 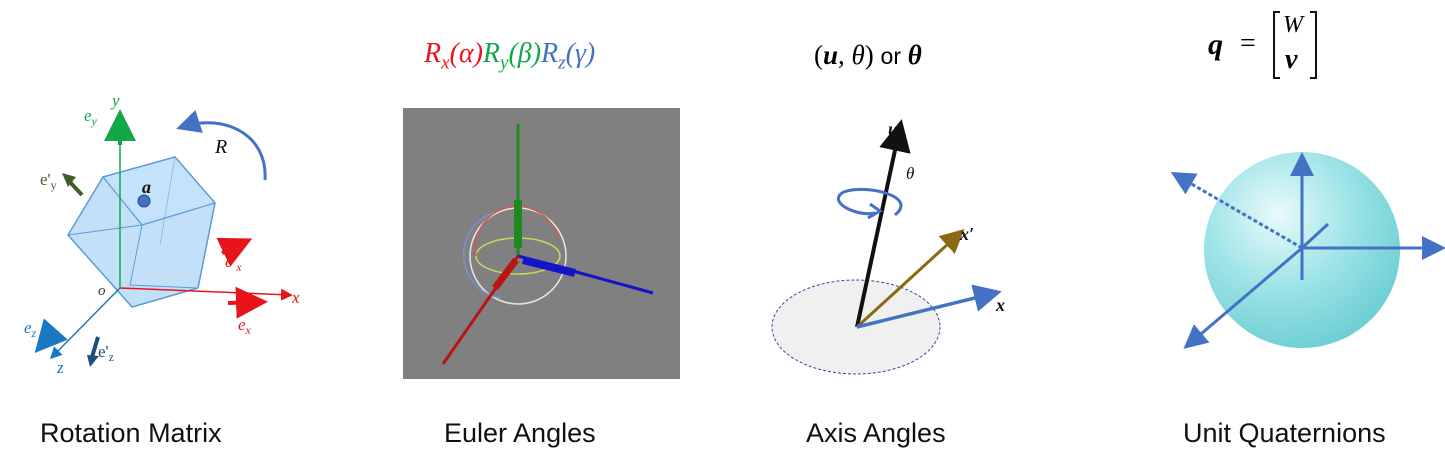 What do you see at coordinates (505, 274) in the screenshot?
I see `gizmo-z-handle` at bounding box center [505, 274].